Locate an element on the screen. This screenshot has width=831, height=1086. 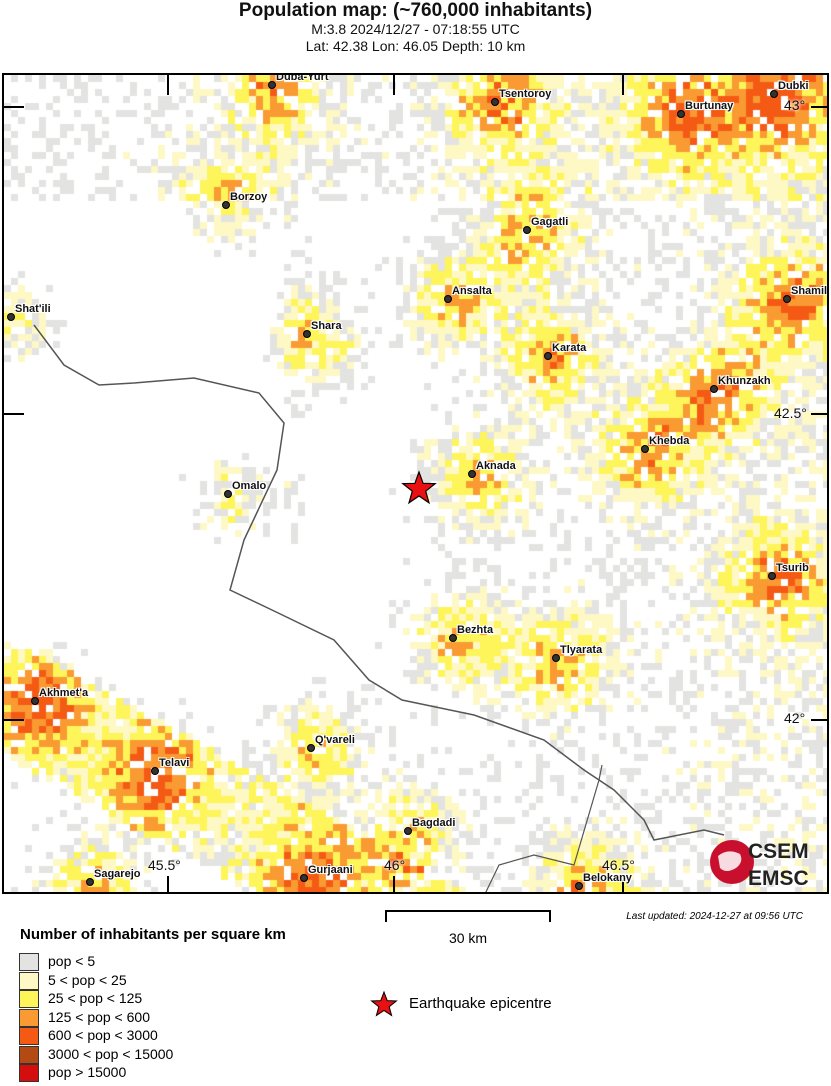
last-updated: Last updated: 2024-12-27 at 09:56 UTC is located at coordinates (714, 916).